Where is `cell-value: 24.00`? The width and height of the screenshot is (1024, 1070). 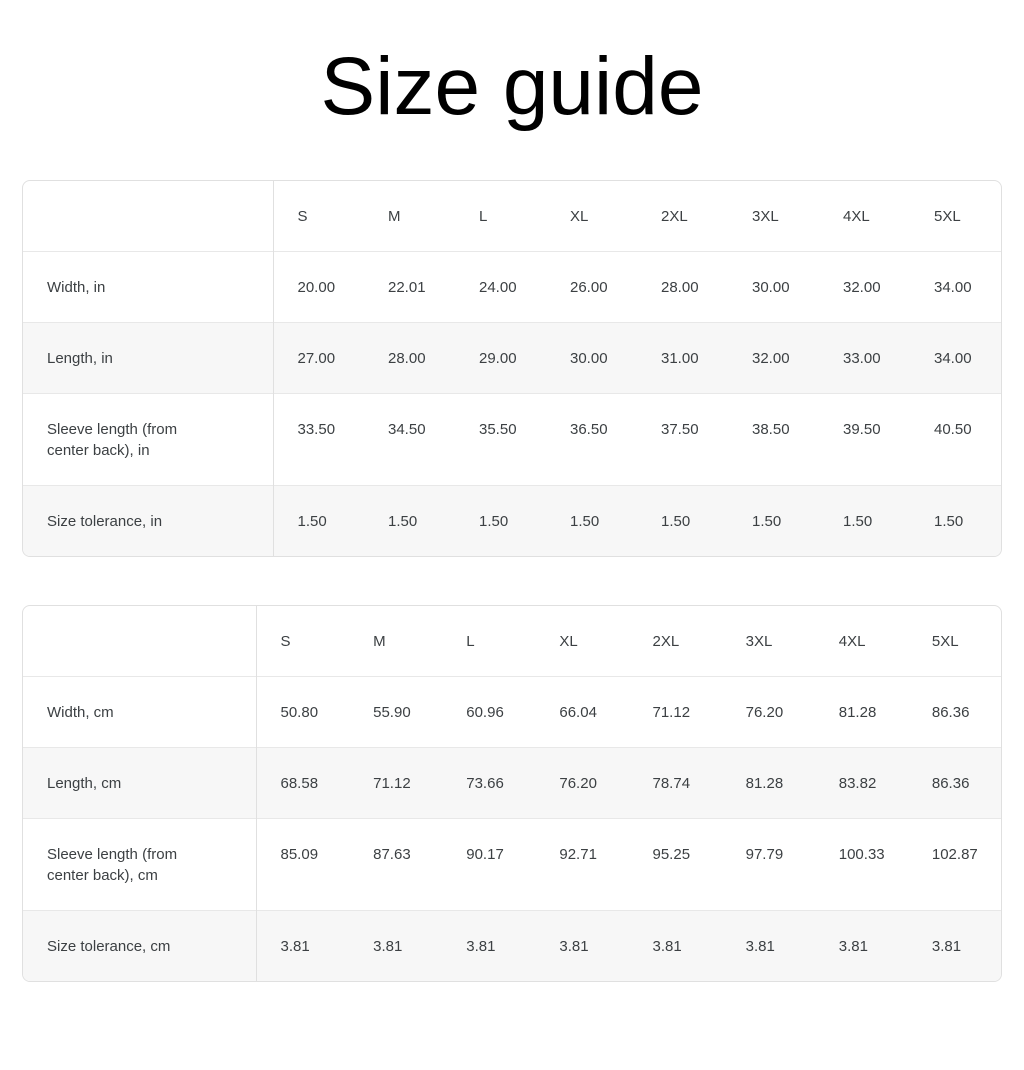 cell-value: 24.00 is located at coordinates (500, 287).